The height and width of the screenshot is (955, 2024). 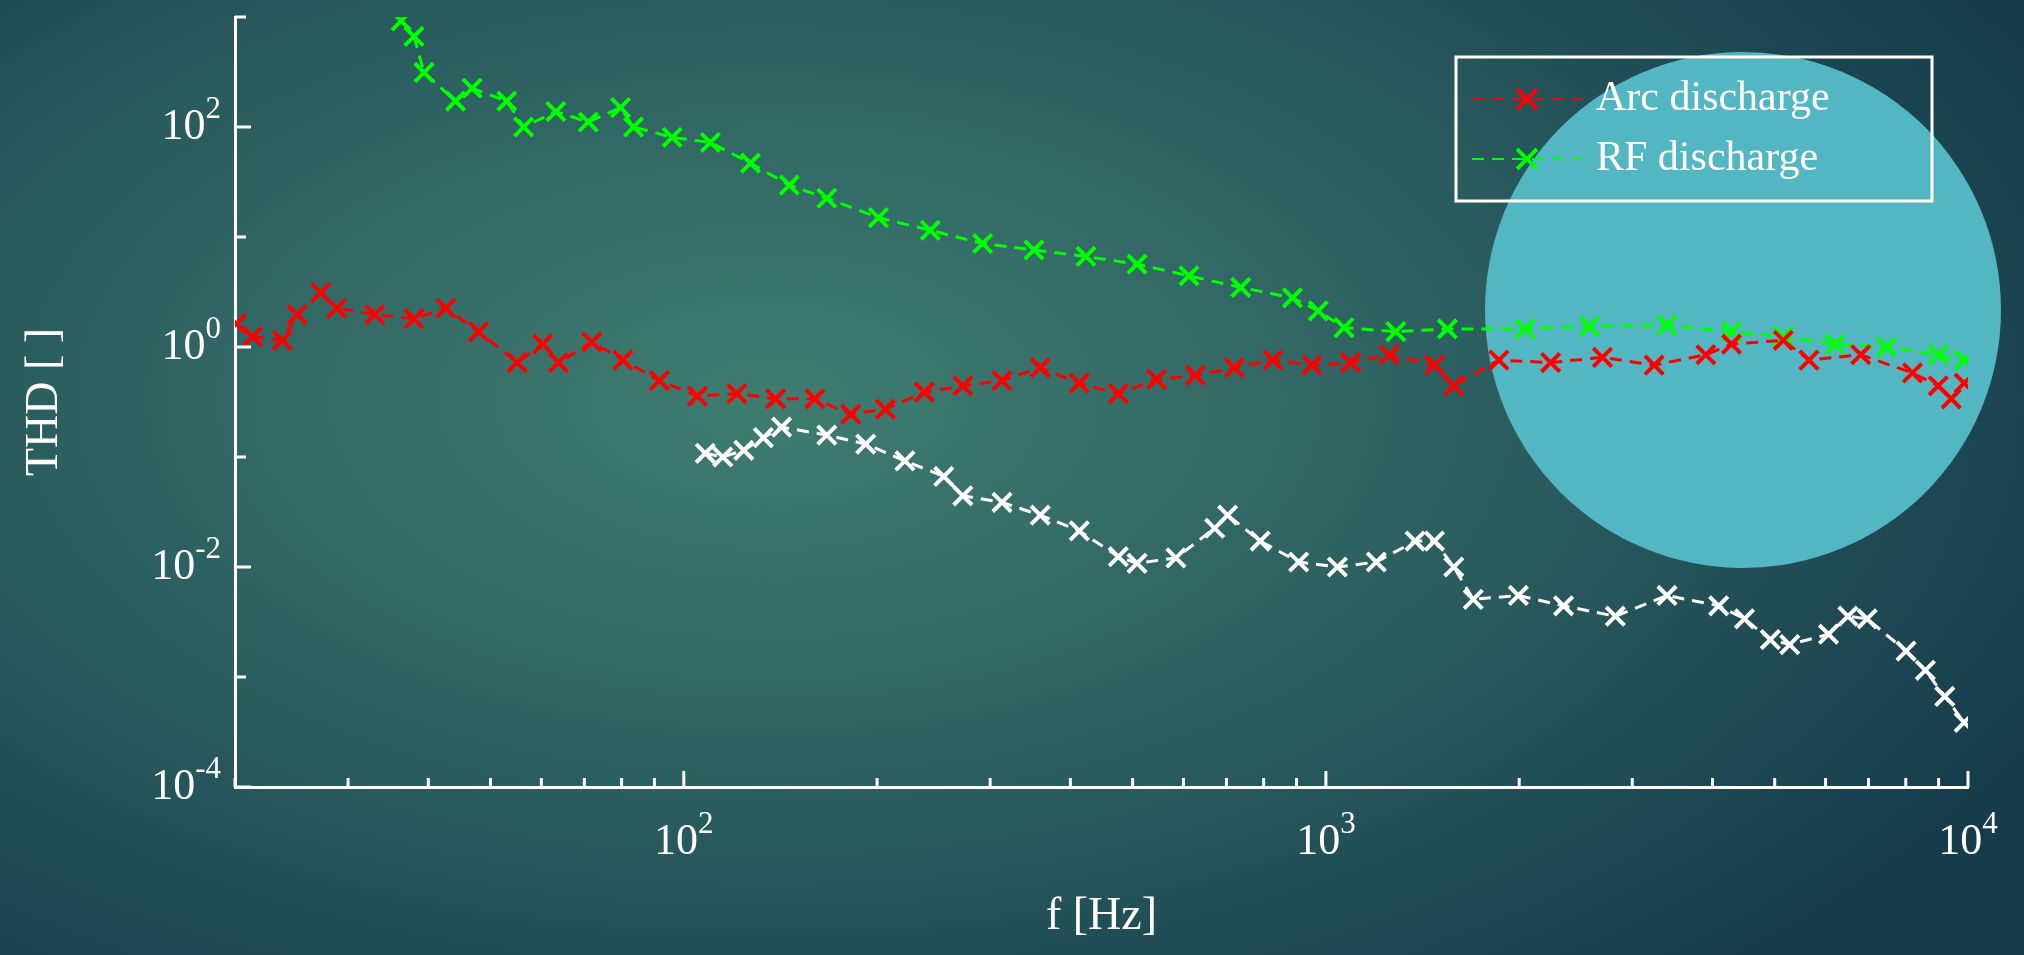 I want to click on y-axis-title: THD [ ], so click(x=42, y=402).